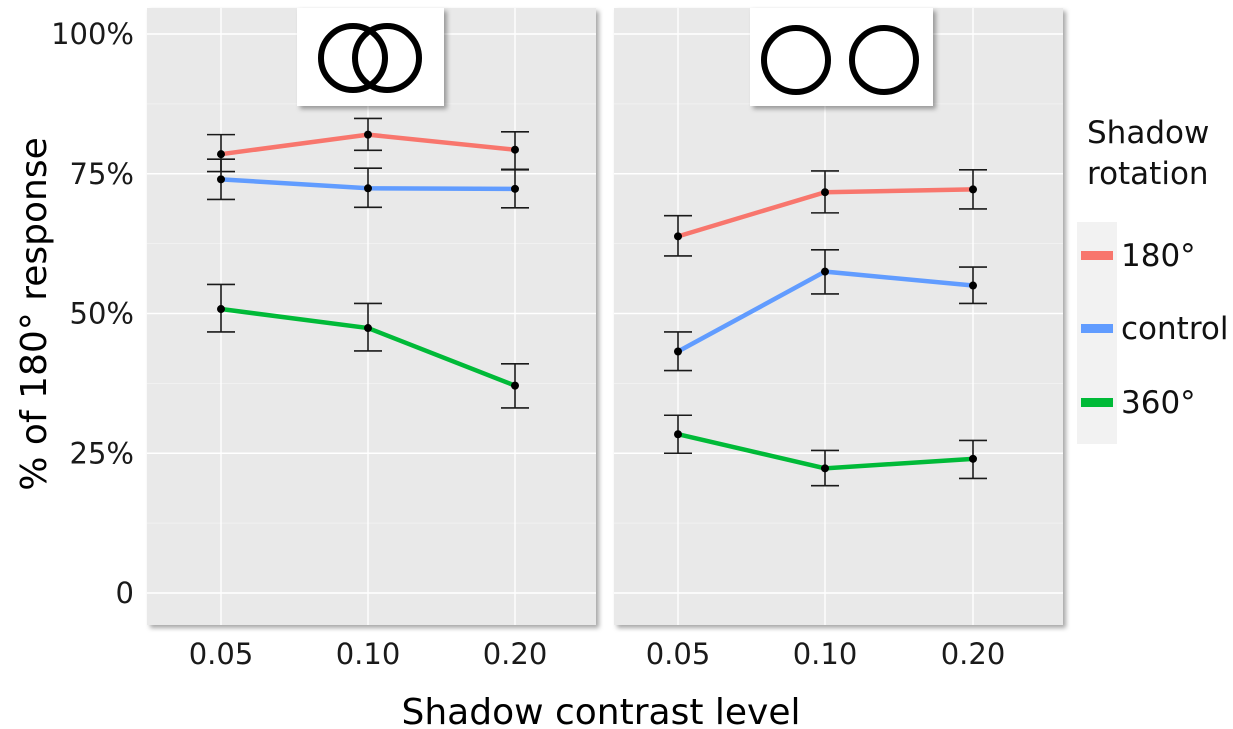 The height and width of the screenshot is (729, 1233). I want to click on overlapping-circles-icon, so click(370, 58).